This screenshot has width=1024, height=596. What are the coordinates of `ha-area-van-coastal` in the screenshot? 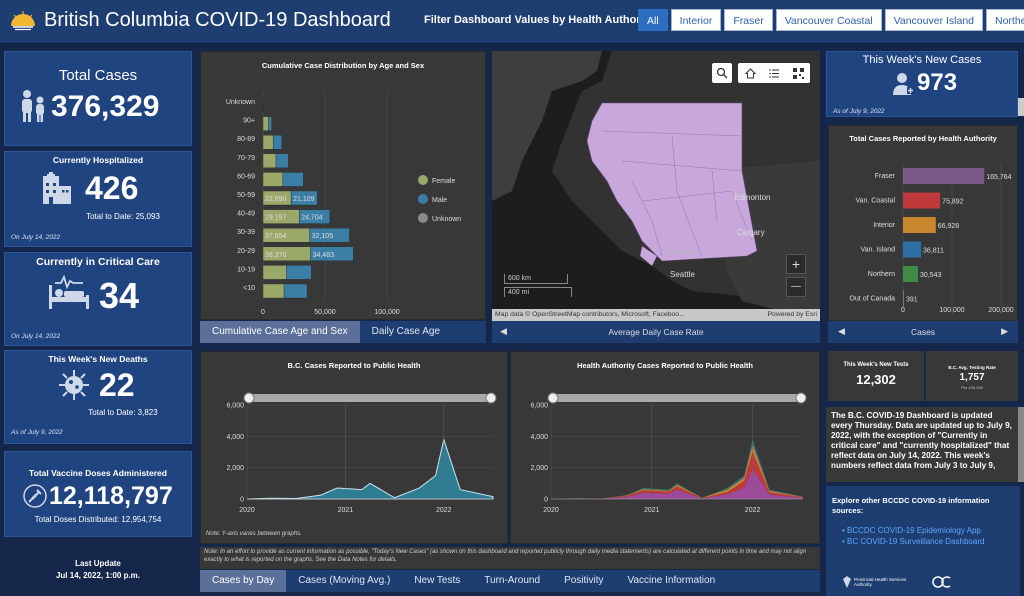 It's located at (677, 475).